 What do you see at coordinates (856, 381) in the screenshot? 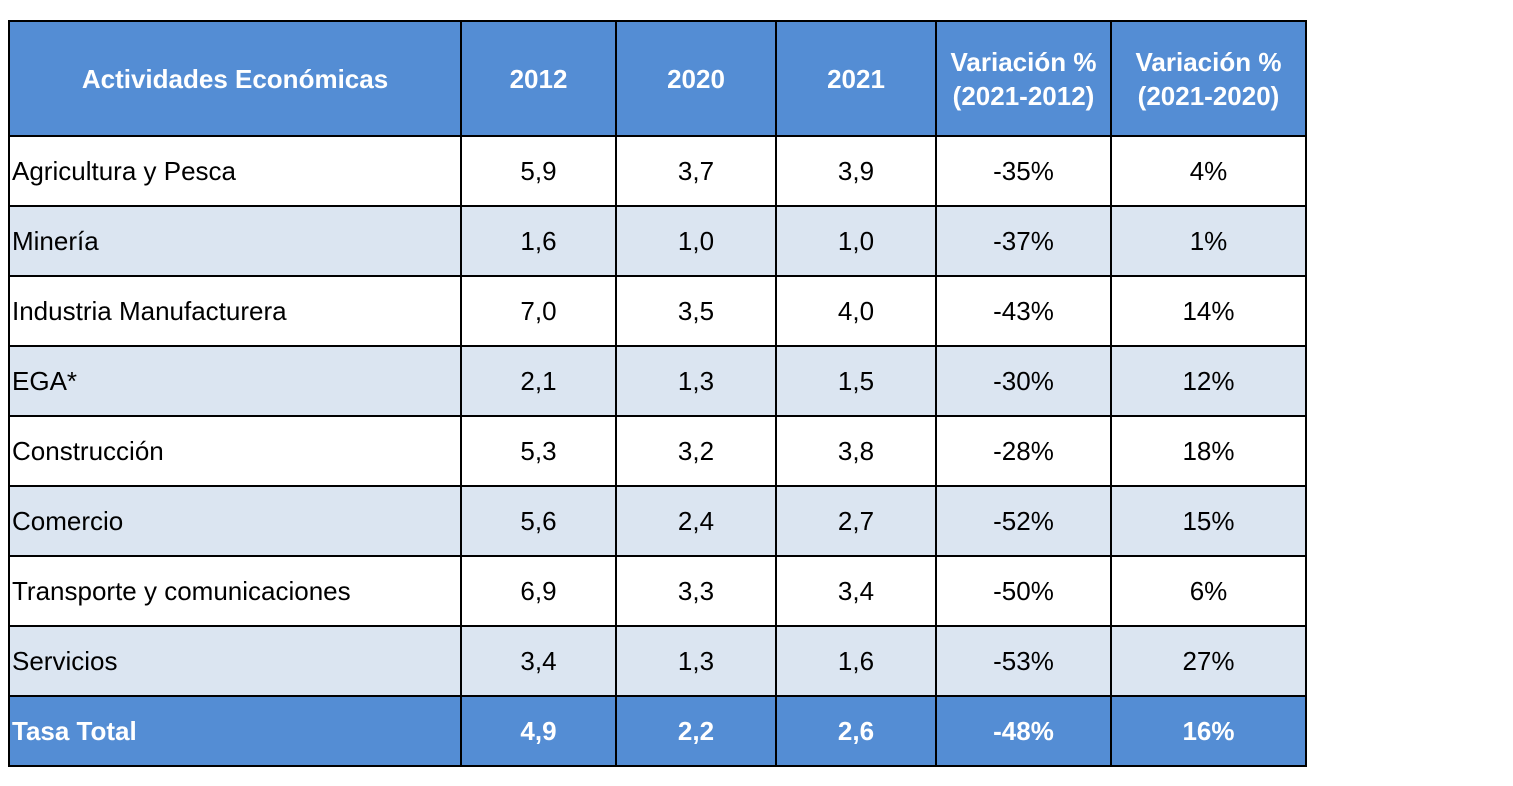
I see `table-cell: 1,5` at bounding box center [856, 381].